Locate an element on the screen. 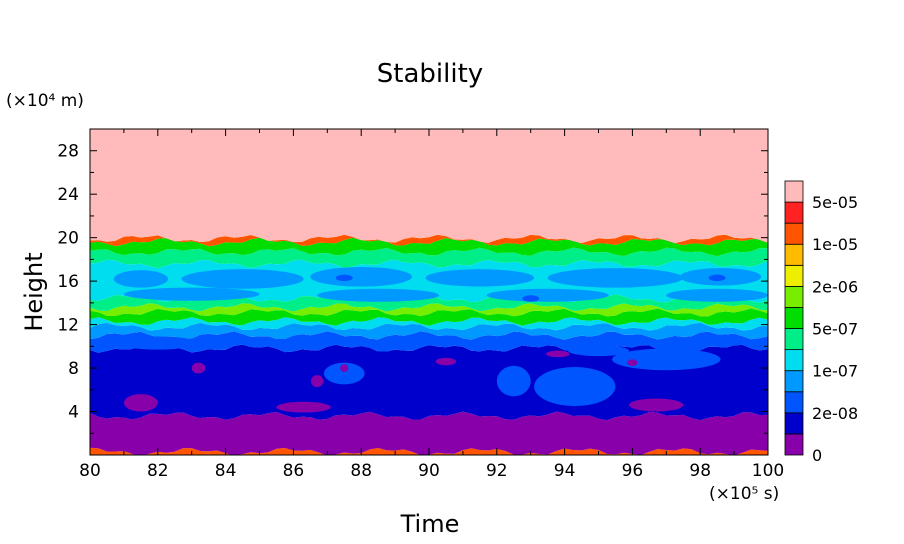 The width and height of the screenshot is (904, 544). y-tick-label: 28 is located at coordinates (68, 152).